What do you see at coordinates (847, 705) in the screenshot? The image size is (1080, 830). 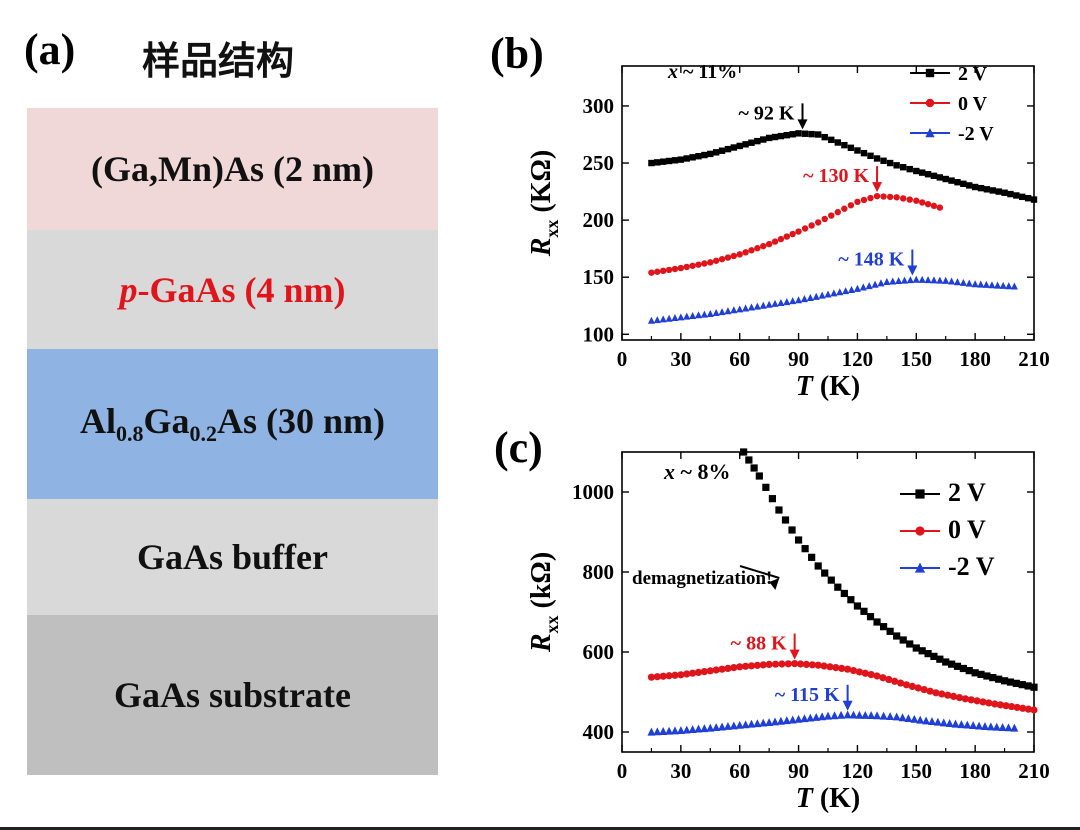 I see `annotation-arrowhead` at bounding box center [847, 705].